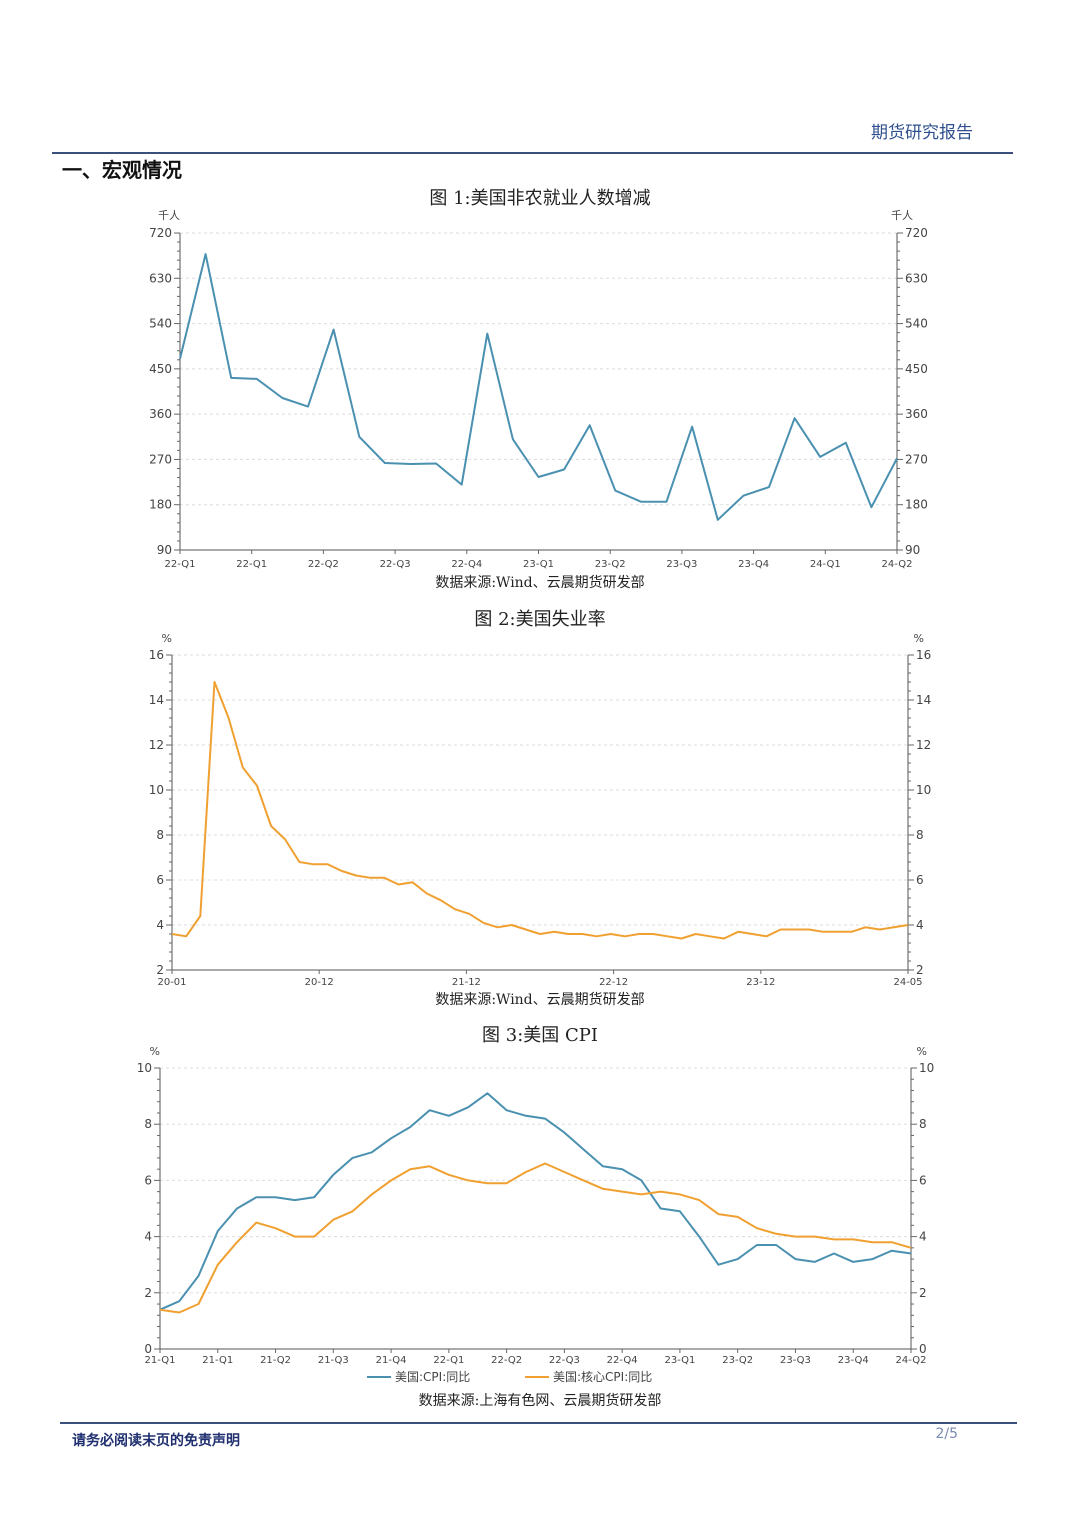 The image size is (1080, 1526). What do you see at coordinates (122, 170) in the screenshot?
I see `section-title: 一、宏观情况` at bounding box center [122, 170].